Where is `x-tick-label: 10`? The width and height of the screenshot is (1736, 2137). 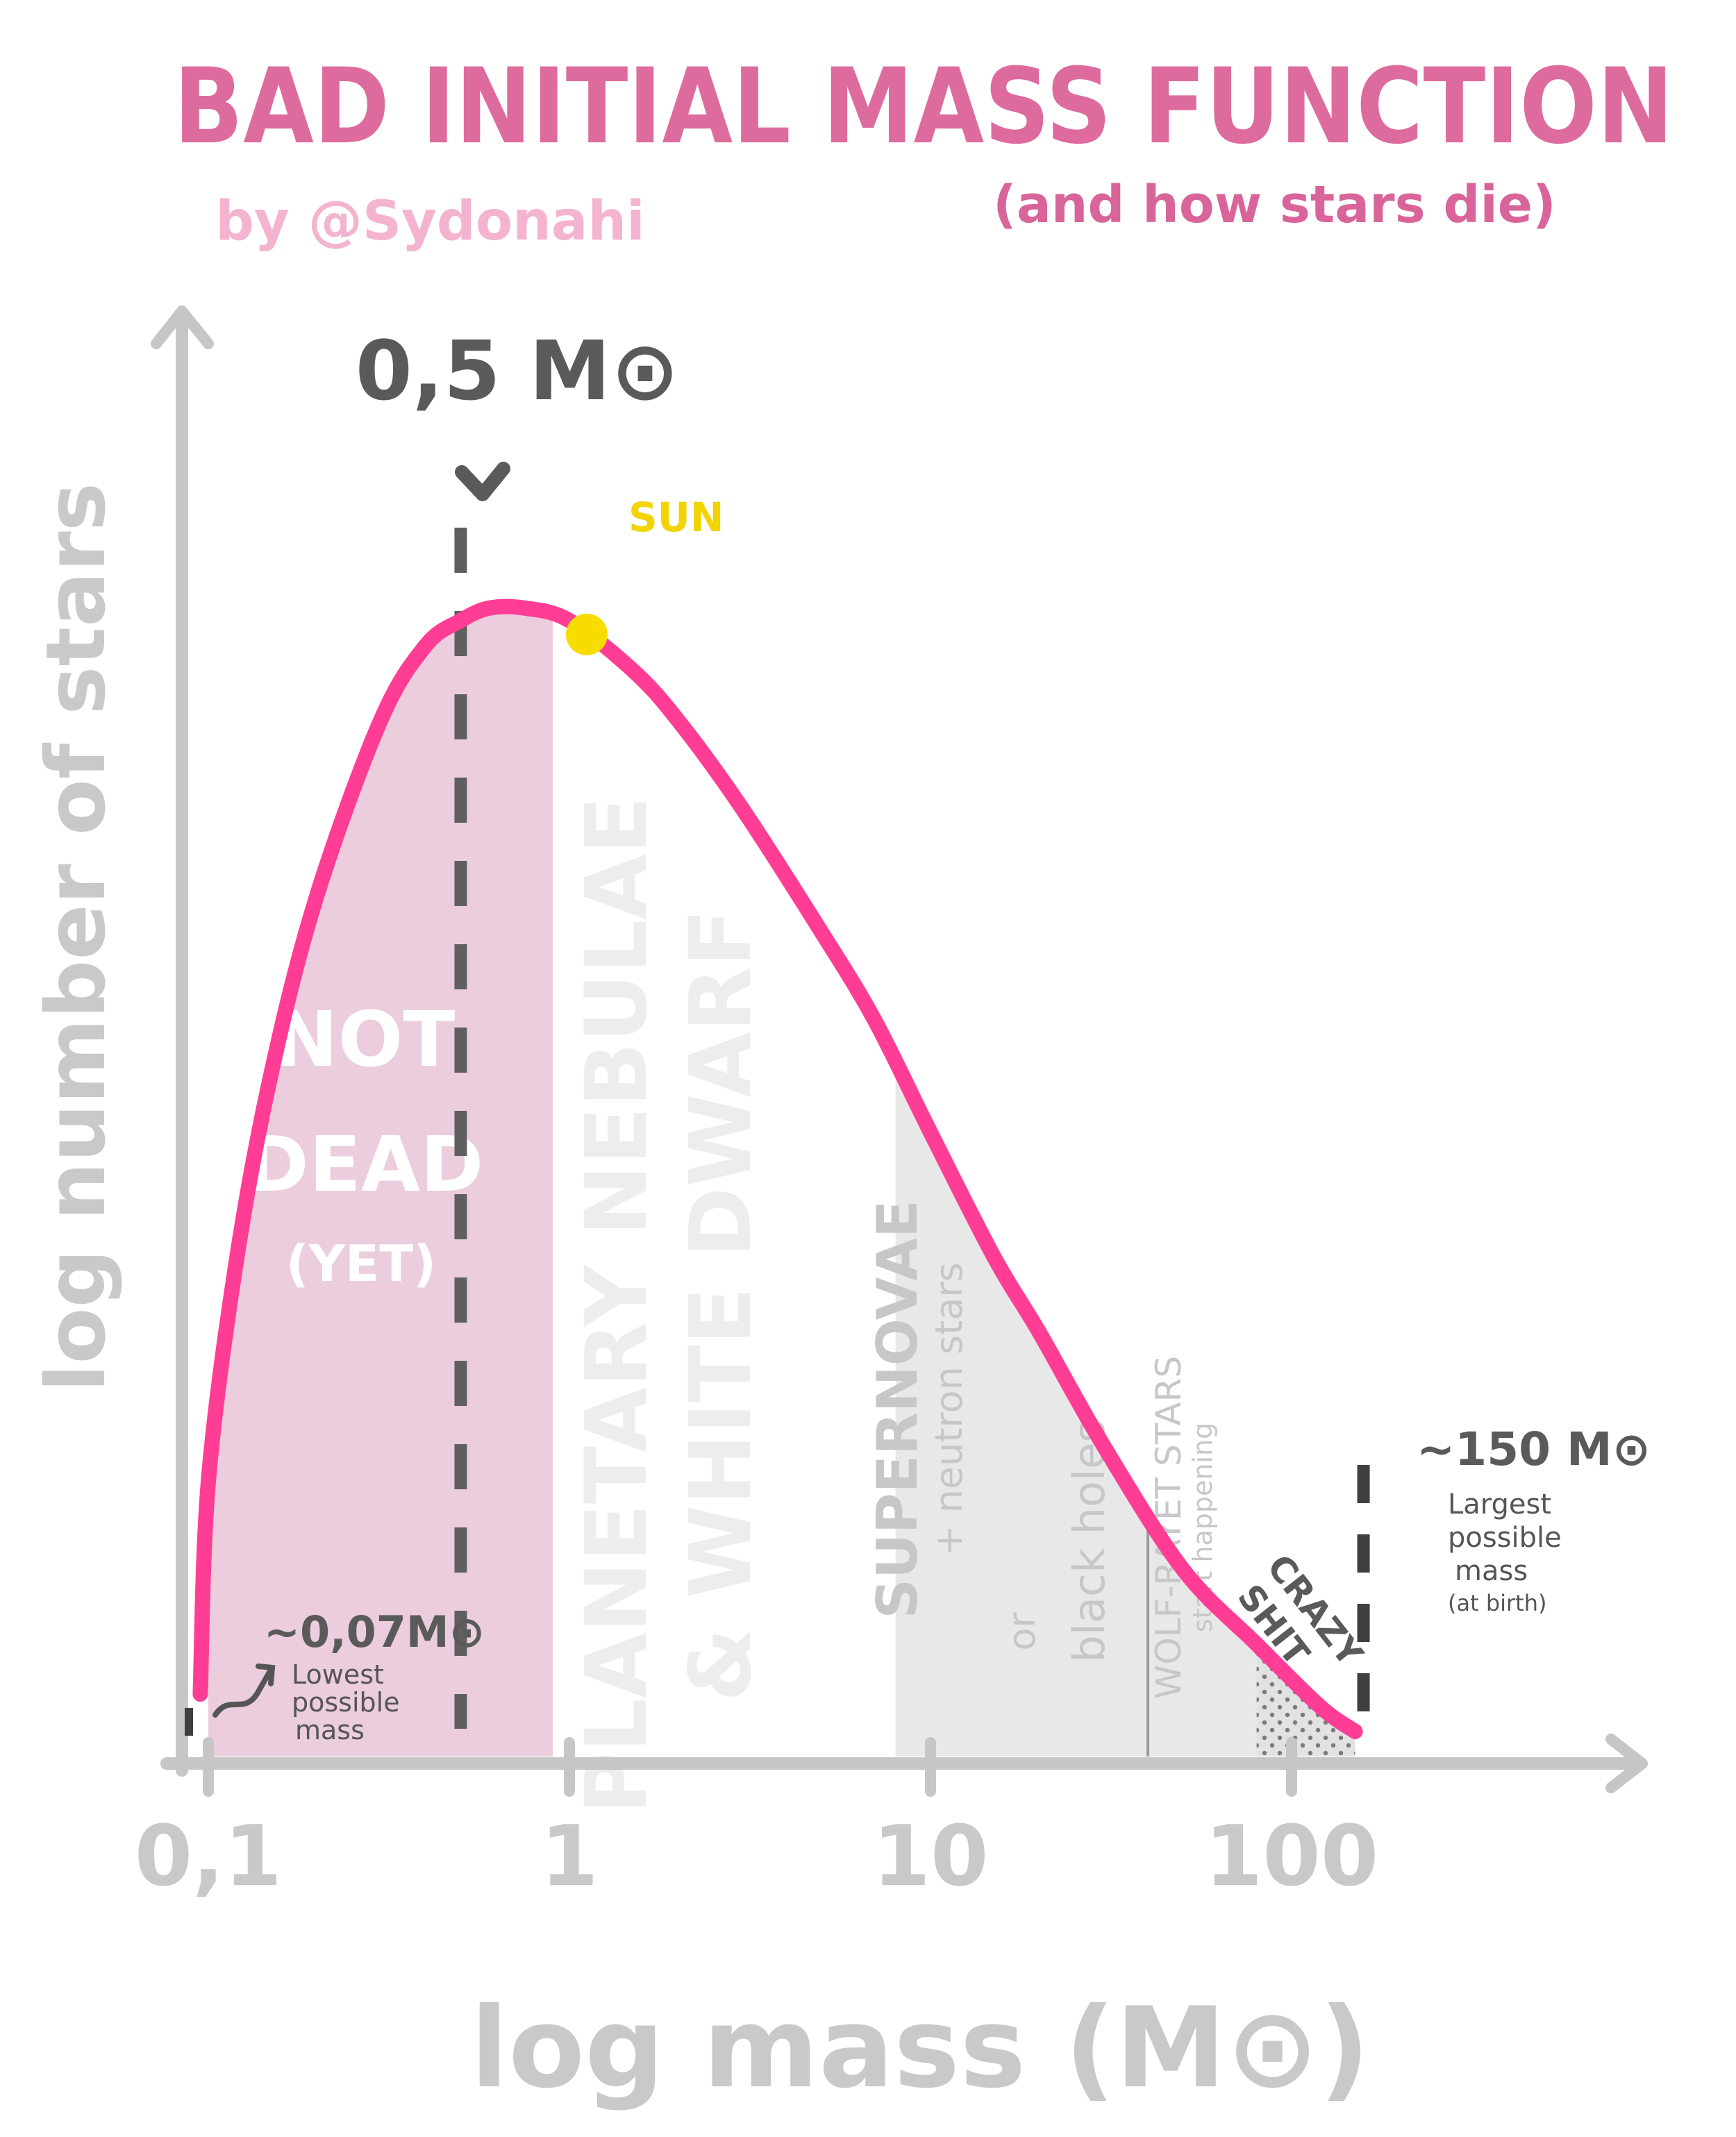
x-tick-label: 10 is located at coordinates (931, 1857).